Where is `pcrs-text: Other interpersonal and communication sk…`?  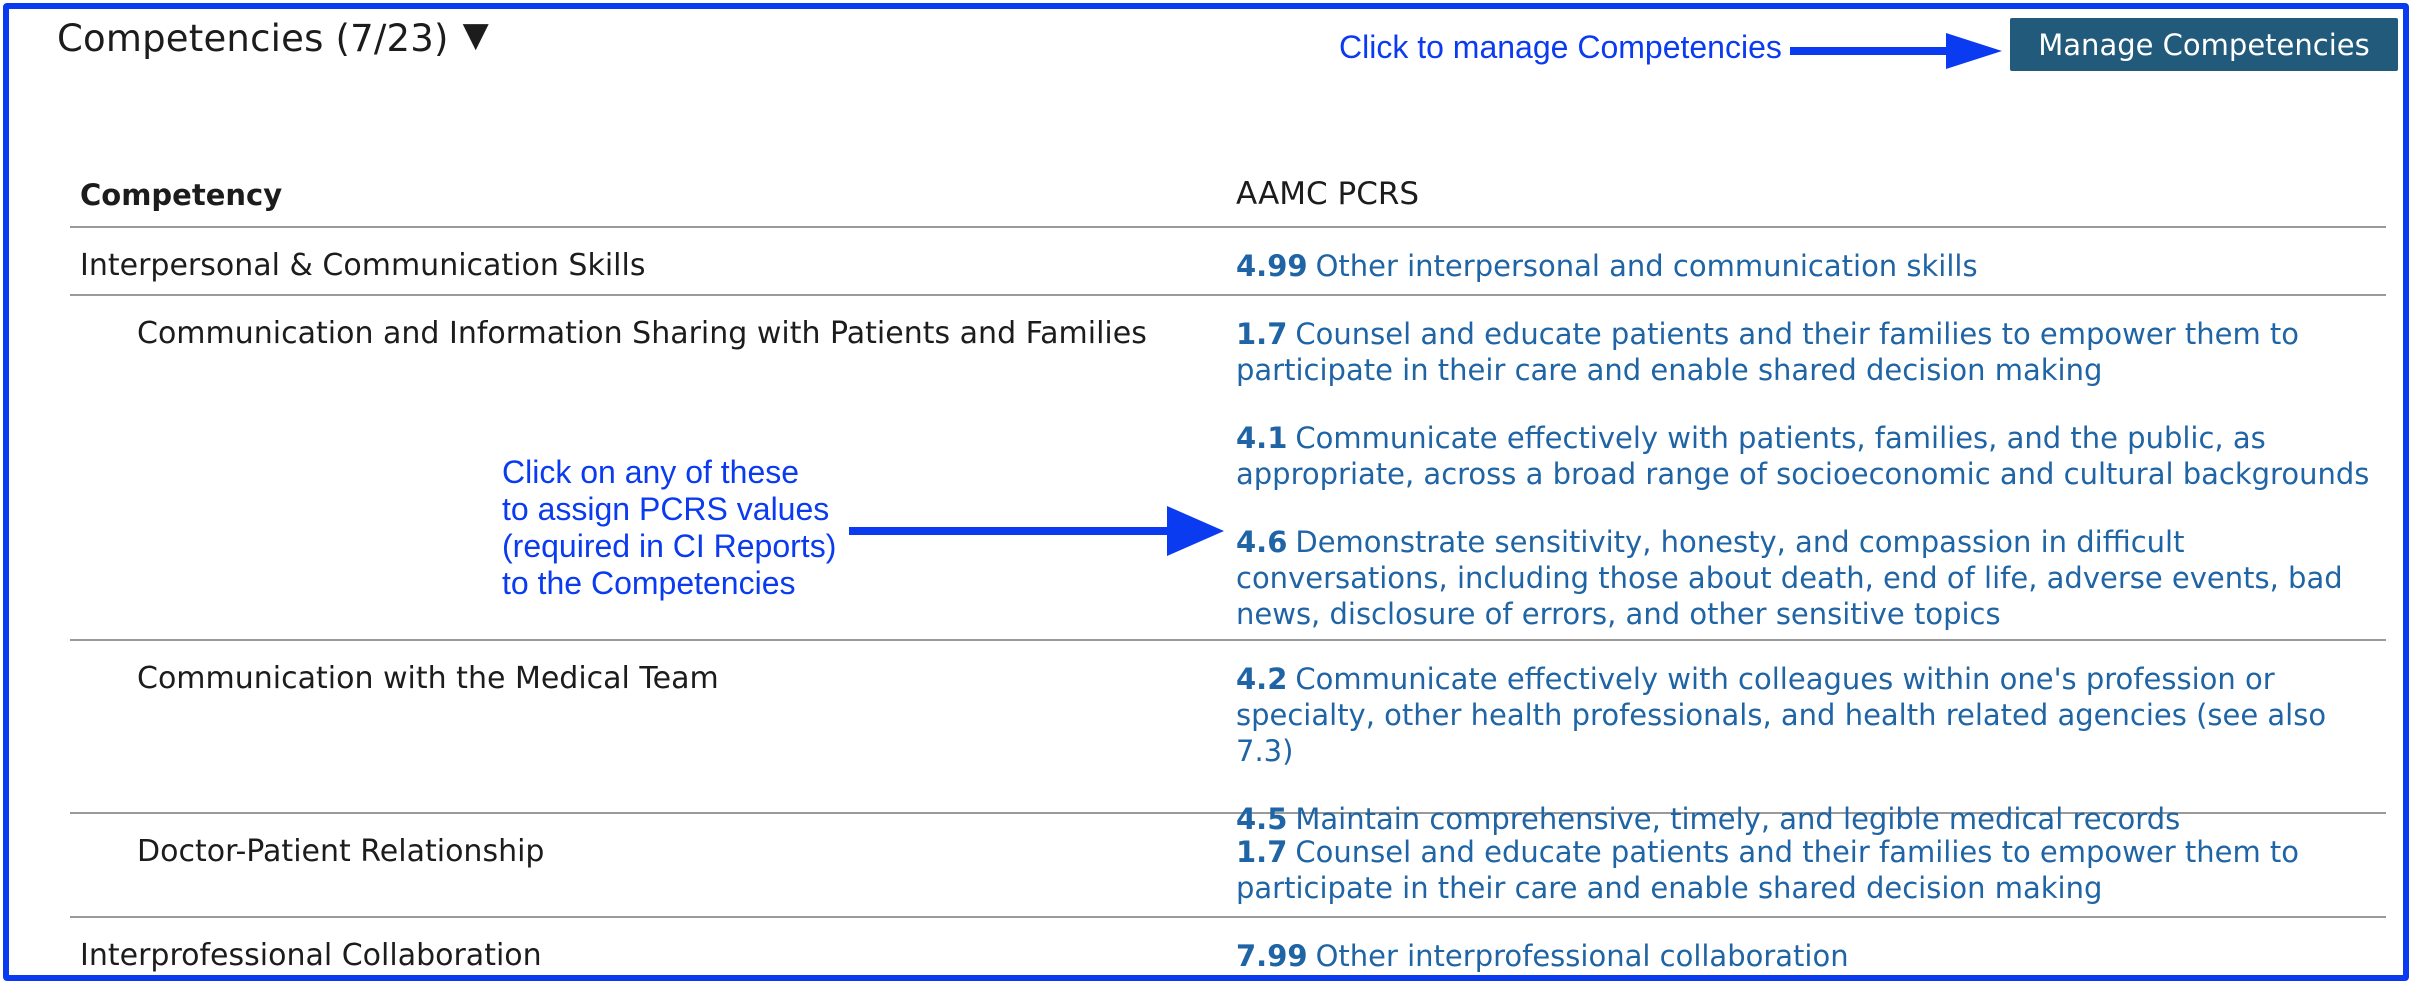 pcrs-text: Other interpersonal and communication sk… is located at coordinates (1646, 266).